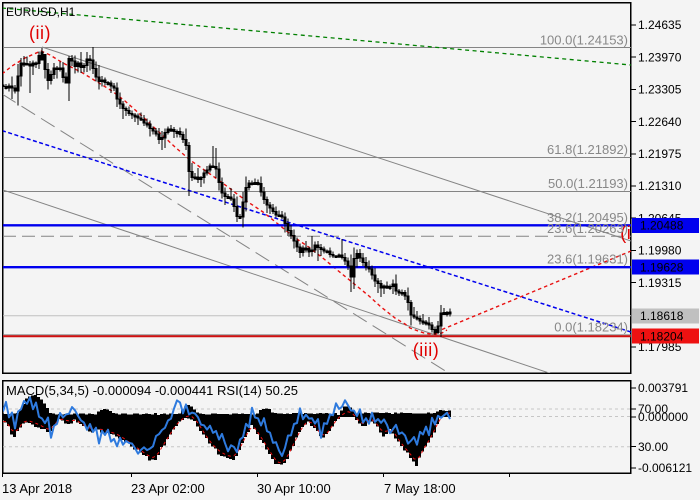 The image size is (700, 500). Describe the element at coordinates (41, 12) in the screenshot. I see `svg-text: EURUSD,H1` at that location.